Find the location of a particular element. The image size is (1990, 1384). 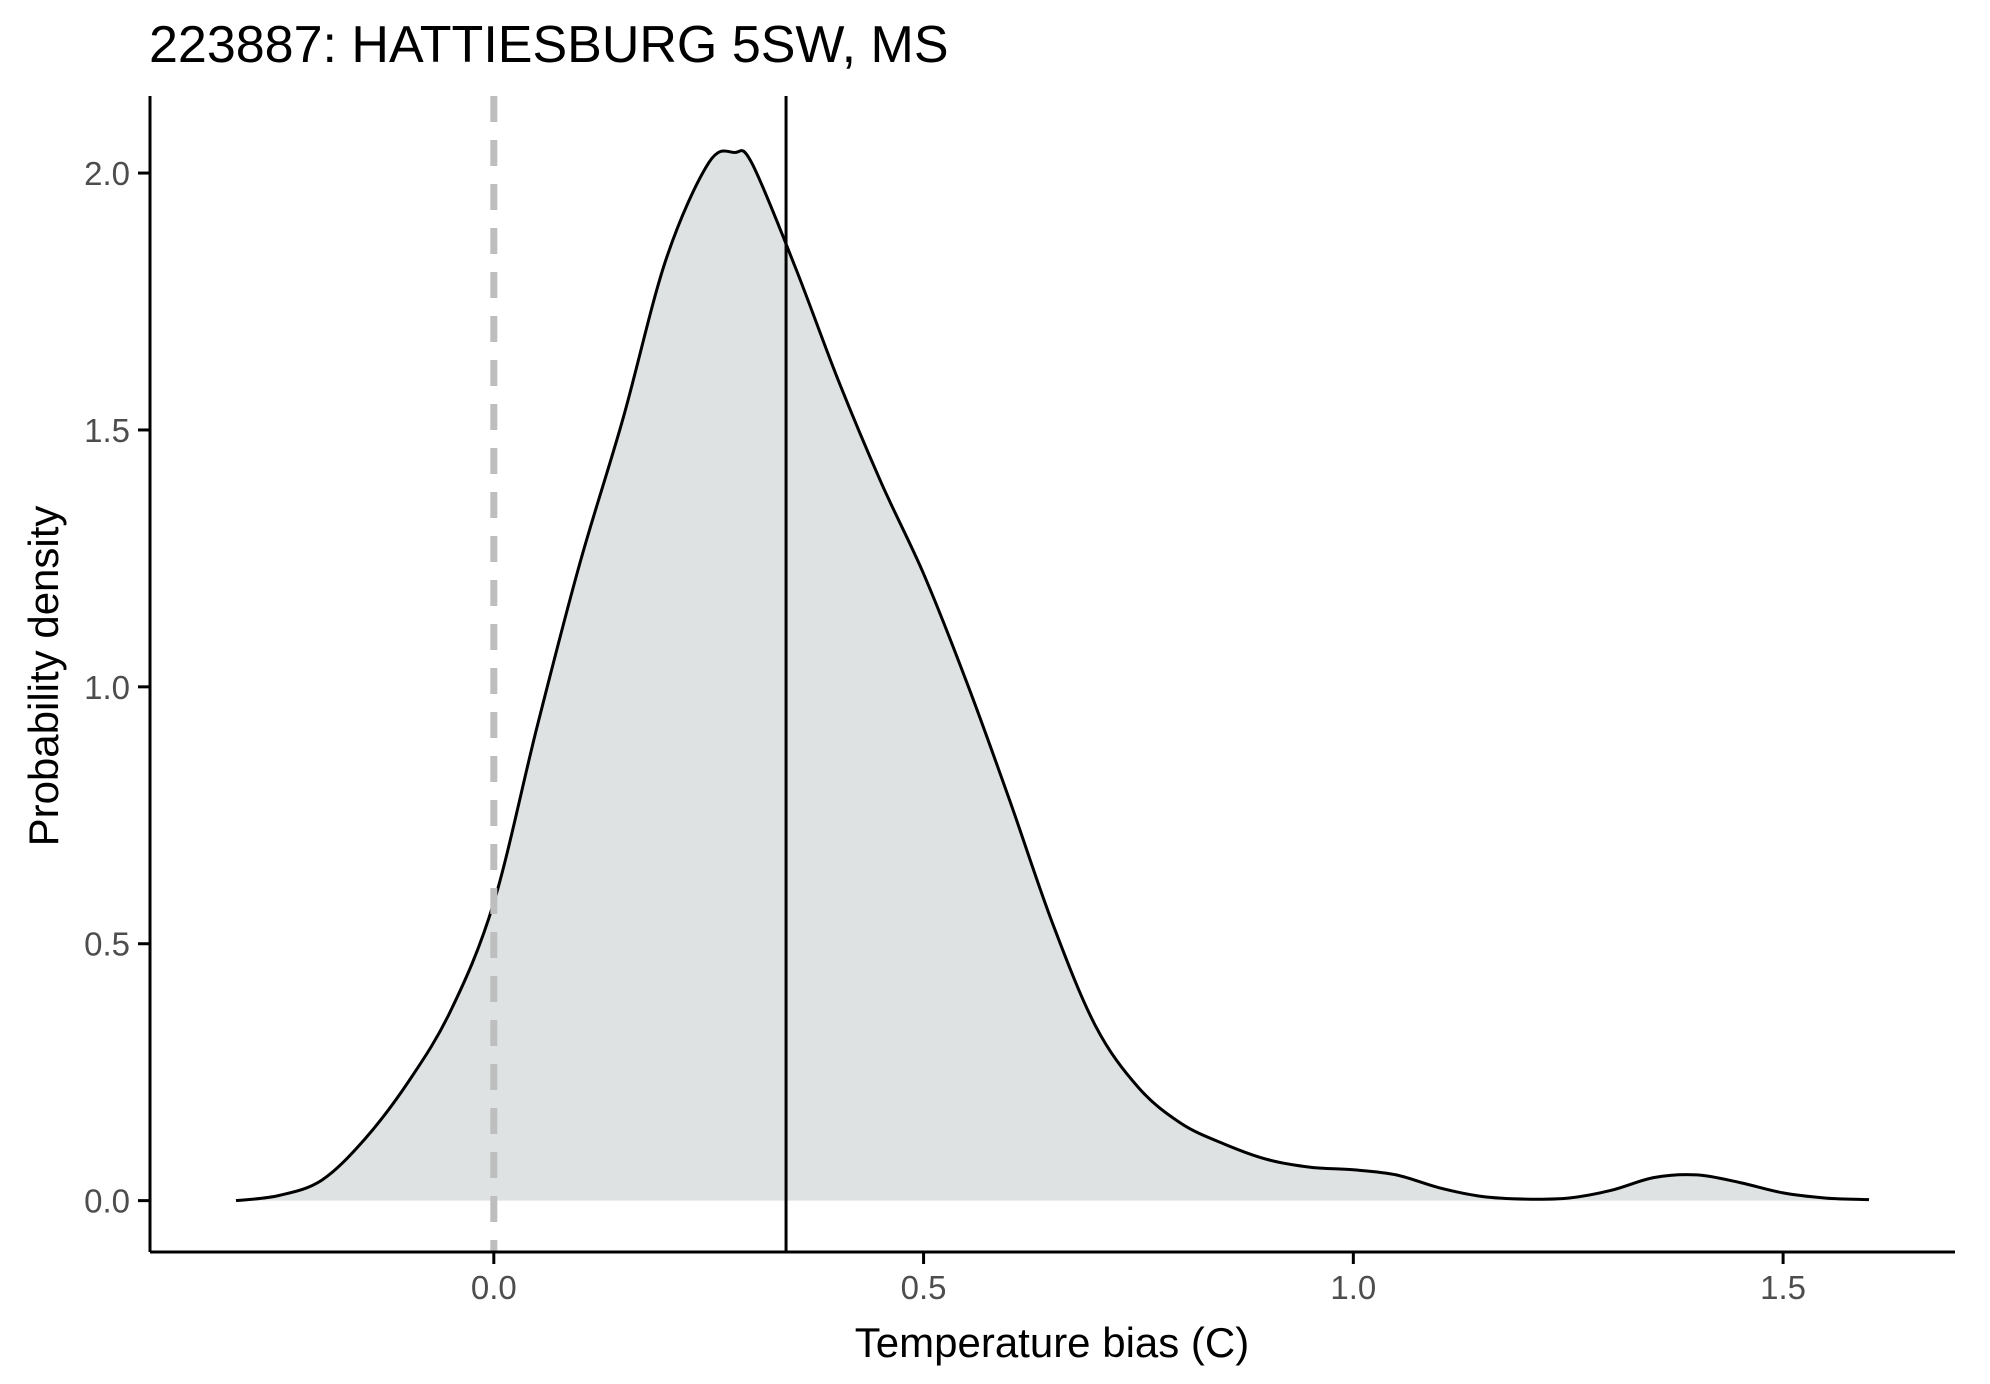

y-tick-label: 1.0 is located at coordinates (107, 687).